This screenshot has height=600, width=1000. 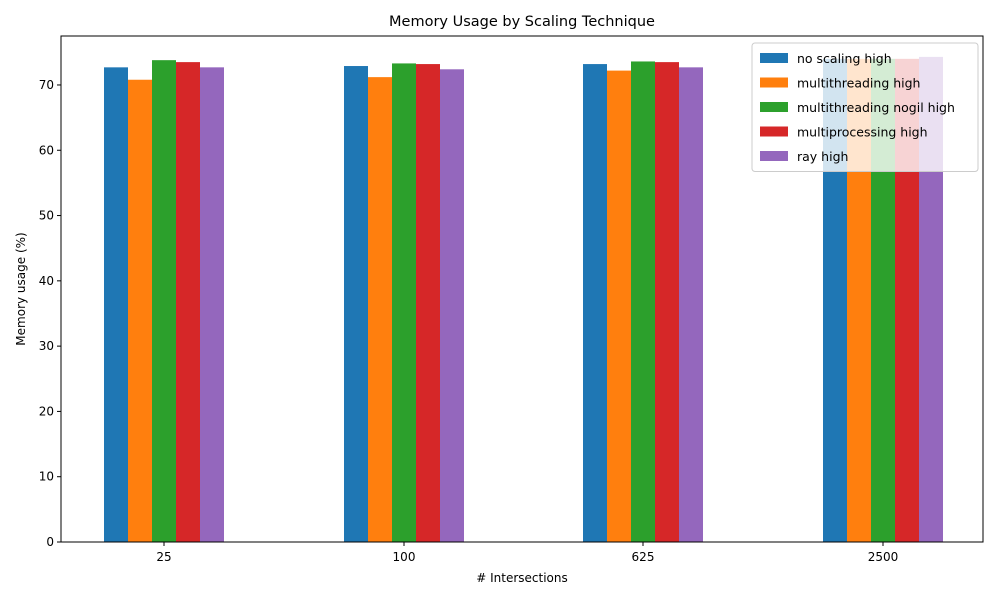 What do you see at coordinates (46, 85) in the screenshot?
I see `y-tick-label: 70` at bounding box center [46, 85].